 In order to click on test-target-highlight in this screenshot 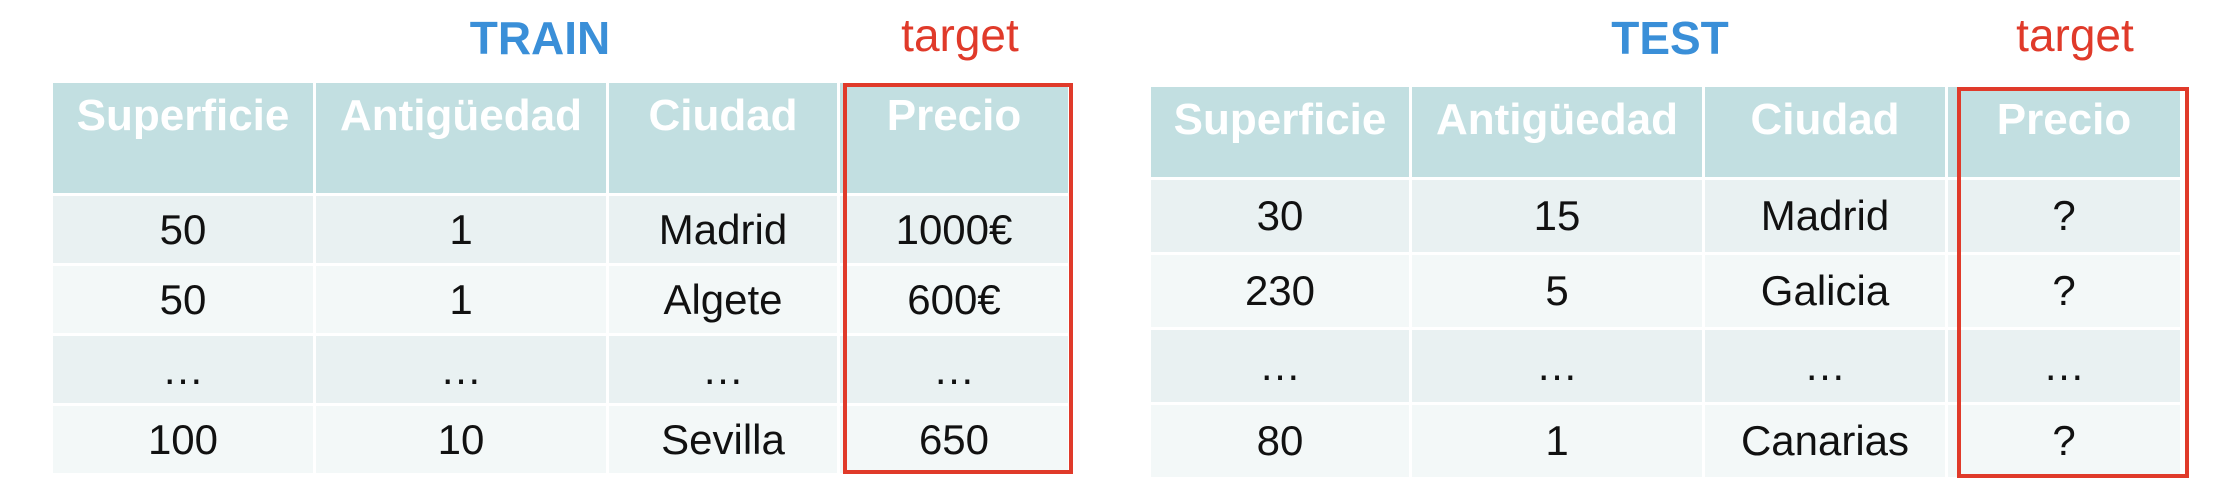, I will do `click(2073, 282)`.